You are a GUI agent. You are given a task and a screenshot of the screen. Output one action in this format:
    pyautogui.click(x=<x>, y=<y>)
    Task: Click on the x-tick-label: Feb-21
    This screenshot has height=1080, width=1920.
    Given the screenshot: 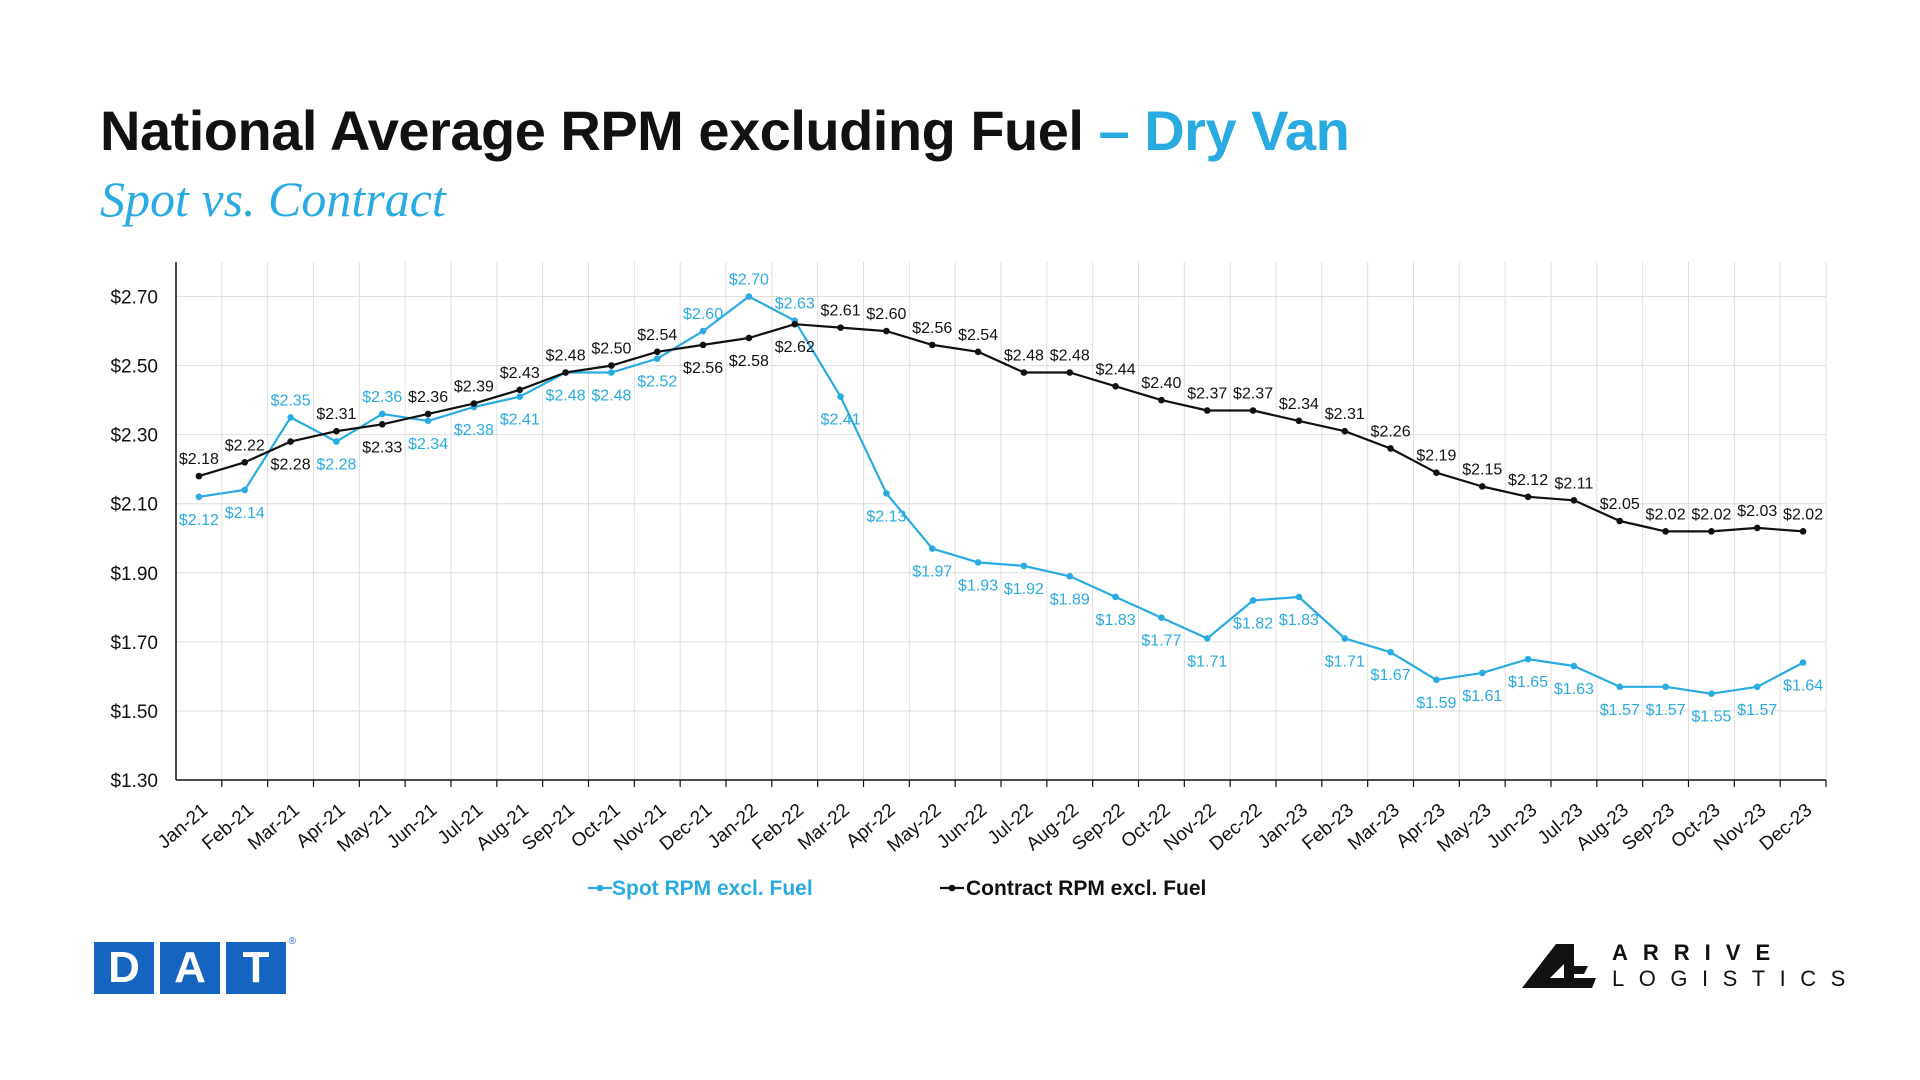 What is the action you would take?
    pyautogui.click(x=228, y=827)
    